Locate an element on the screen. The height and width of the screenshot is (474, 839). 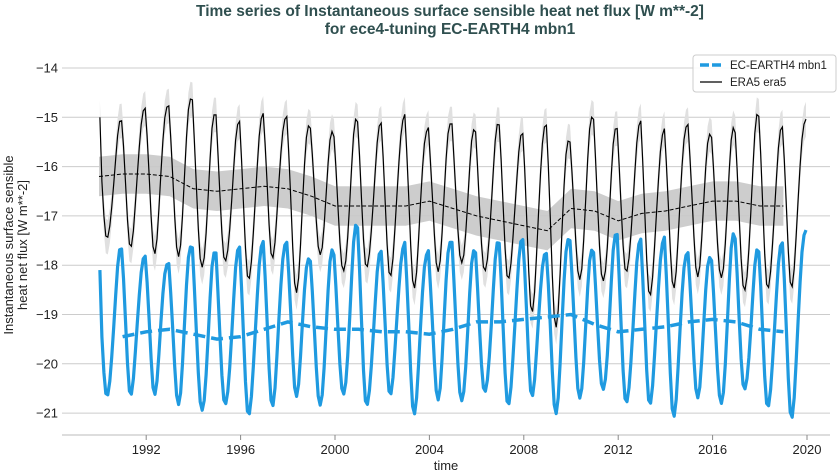
x-tick-label: 2004 is located at coordinates (429, 449).